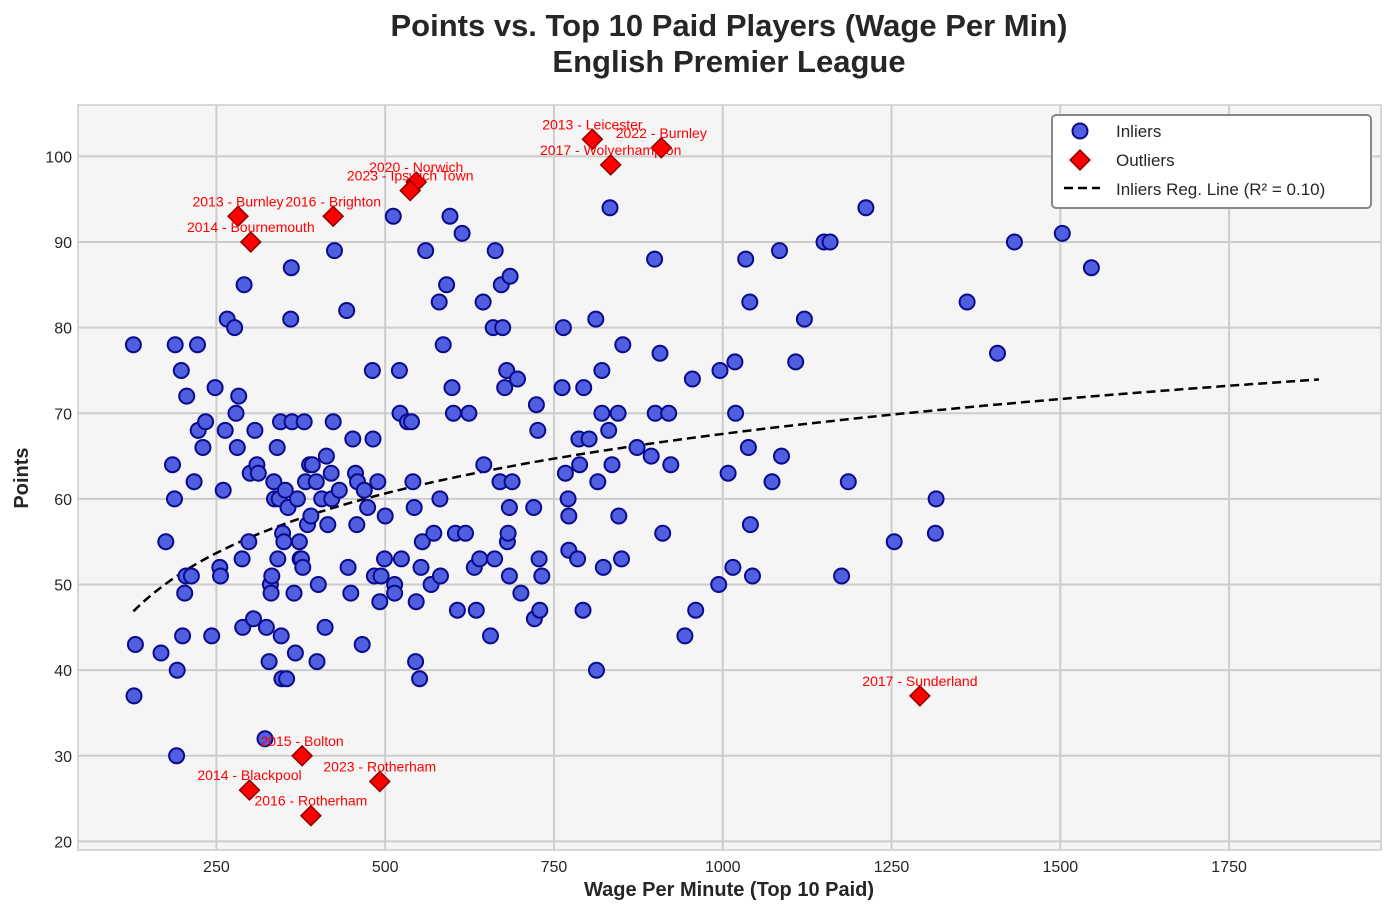 This screenshot has width=1392, height=912. Describe the element at coordinates (410, 176) in the screenshot. I see `outlier-label: 2023 - Ipswich Town` at that location.